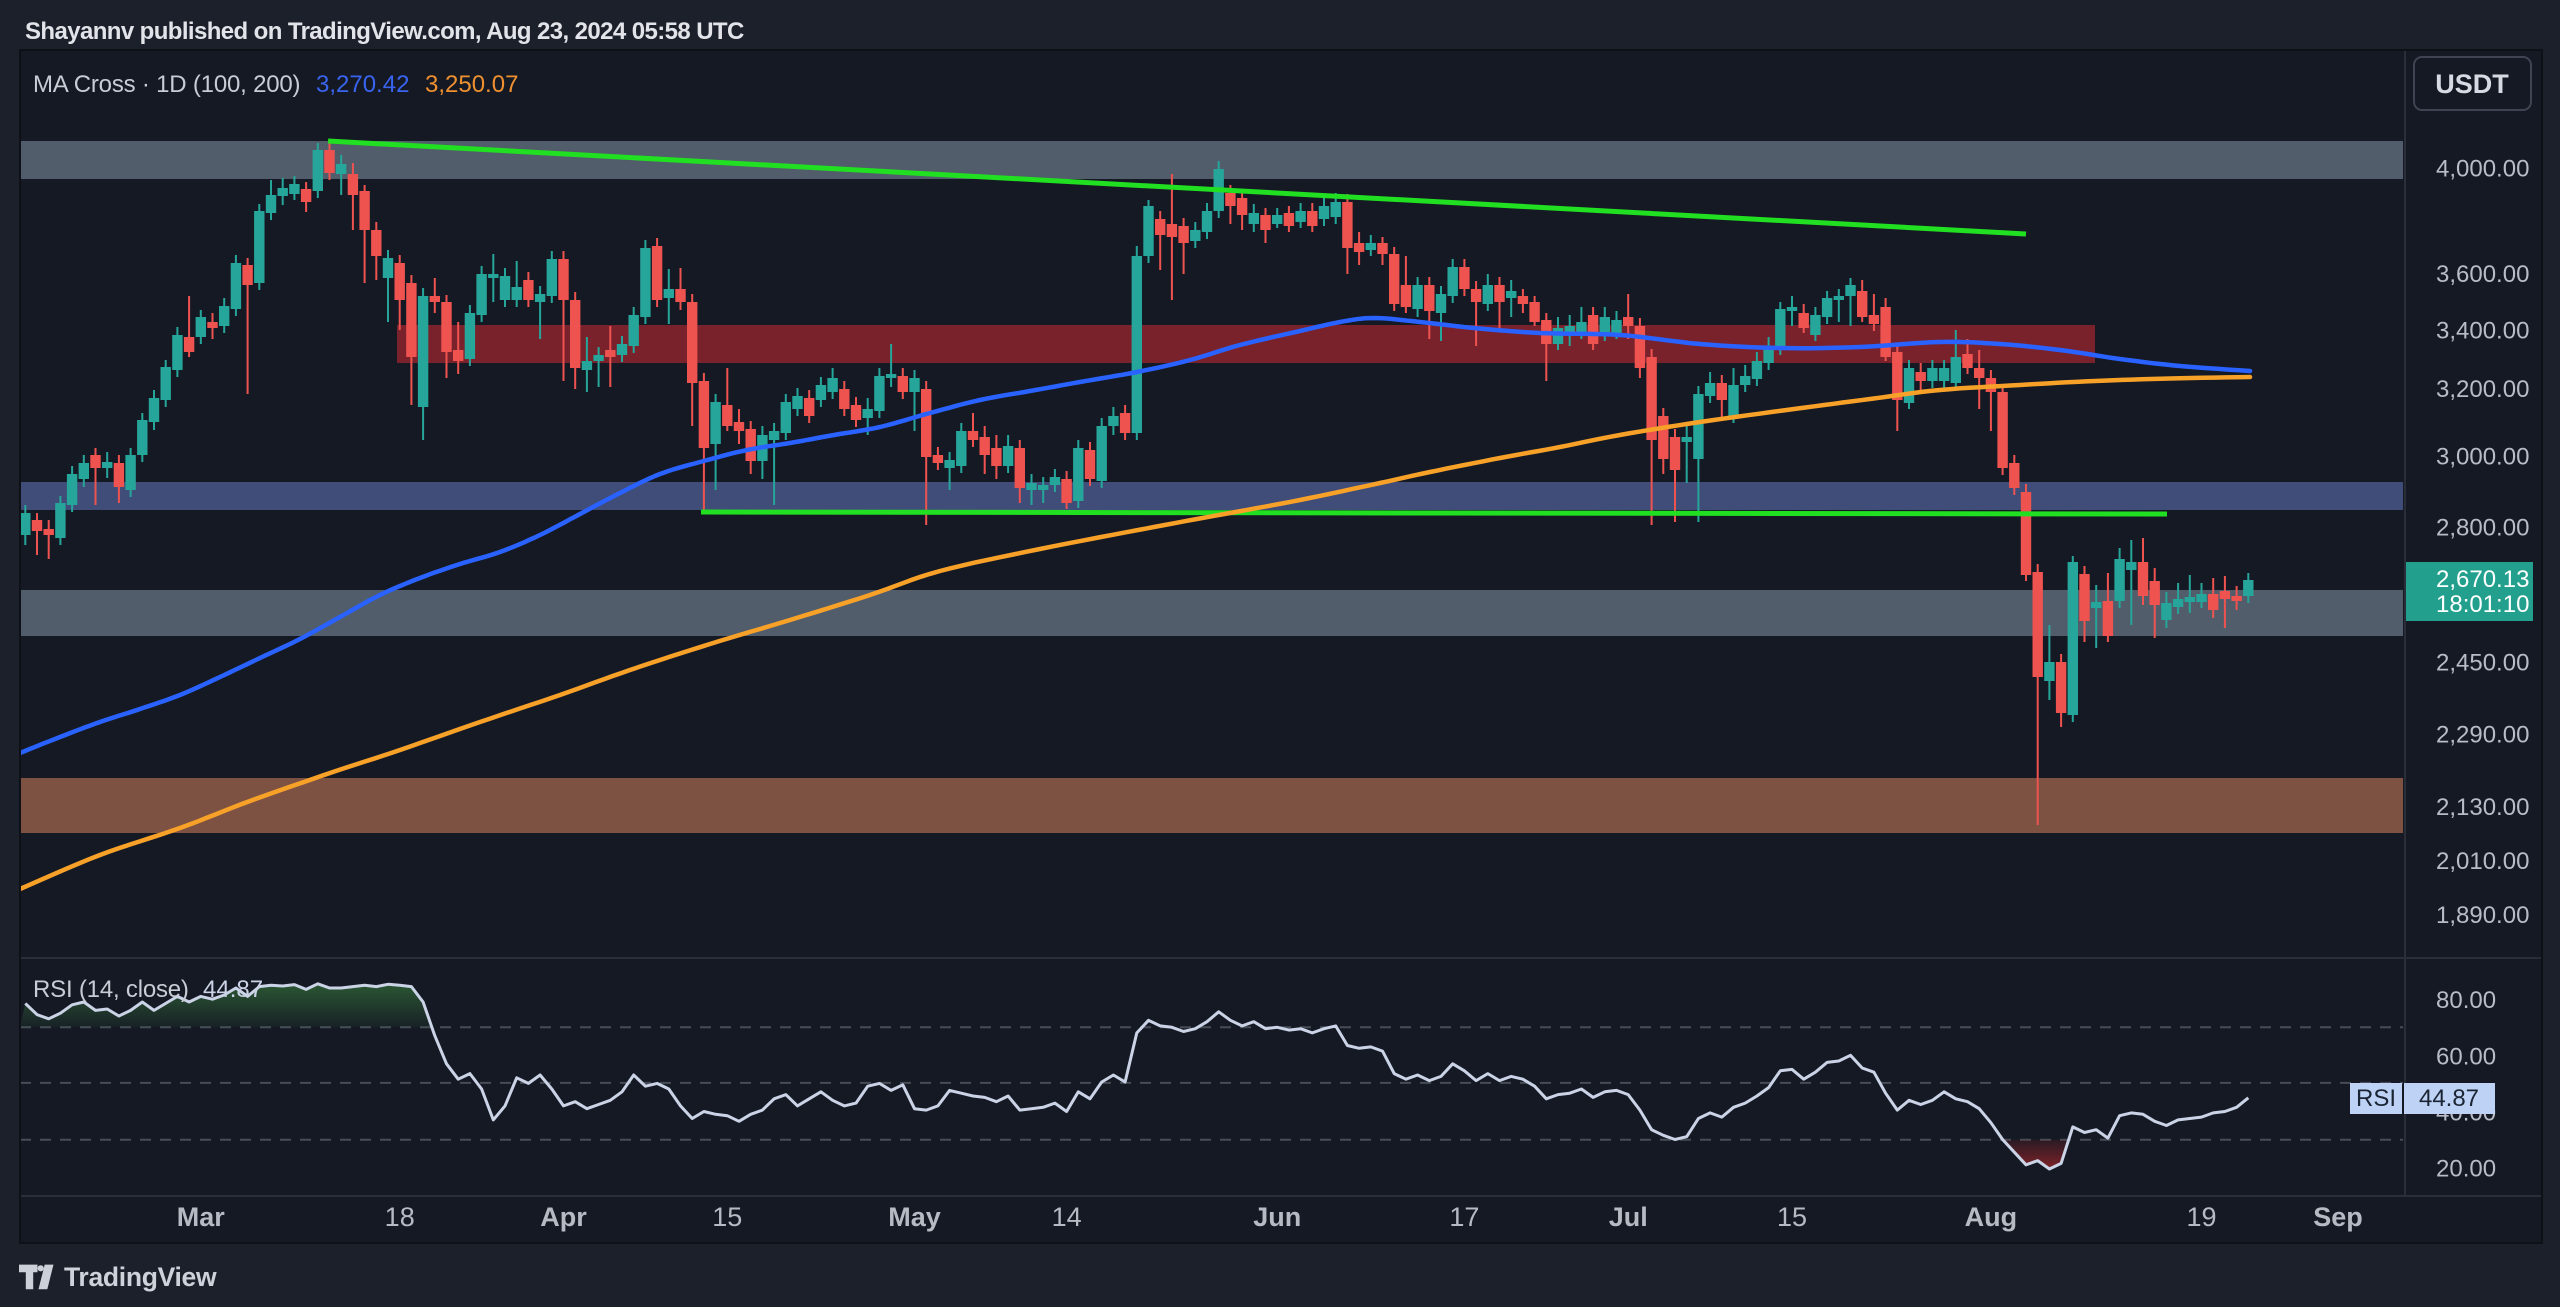  I want to click on svg-text: 2,450.00, so click(2482, 662).